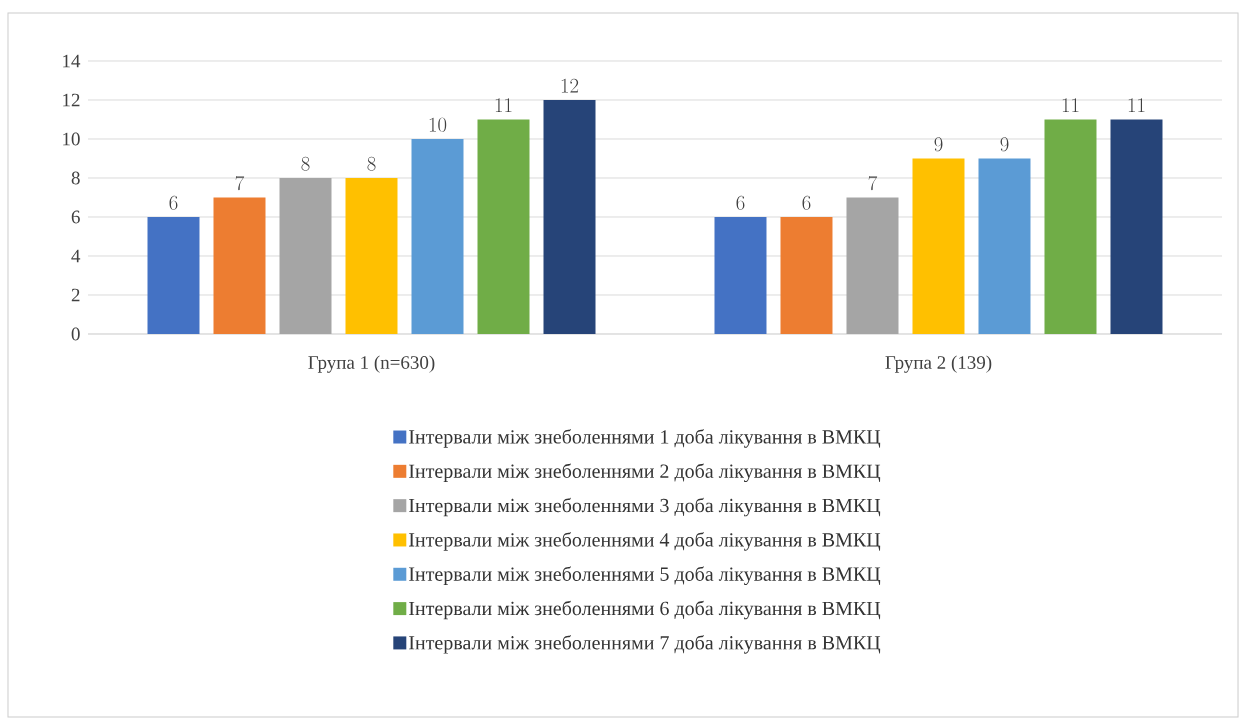 Image resolution: width=1246 pixels, height=725 pixels. What do you see at coordinates (371, 364) in the screenshot?
I see `x-tick-label: Група 1 (n=630)` at bounding box center [371, 364].